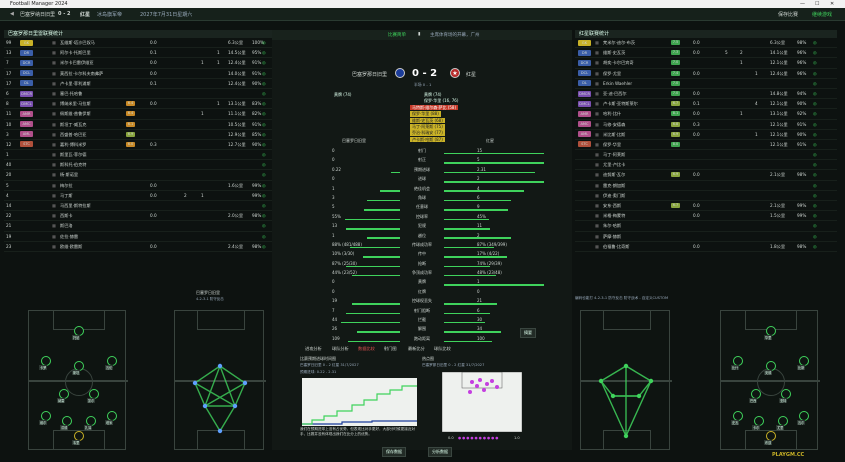 The image size is (845, 462). Describe the element at coordinates (614, 216) in the screenshot. I see `player-name: 米格·梅蒙特` at that location.